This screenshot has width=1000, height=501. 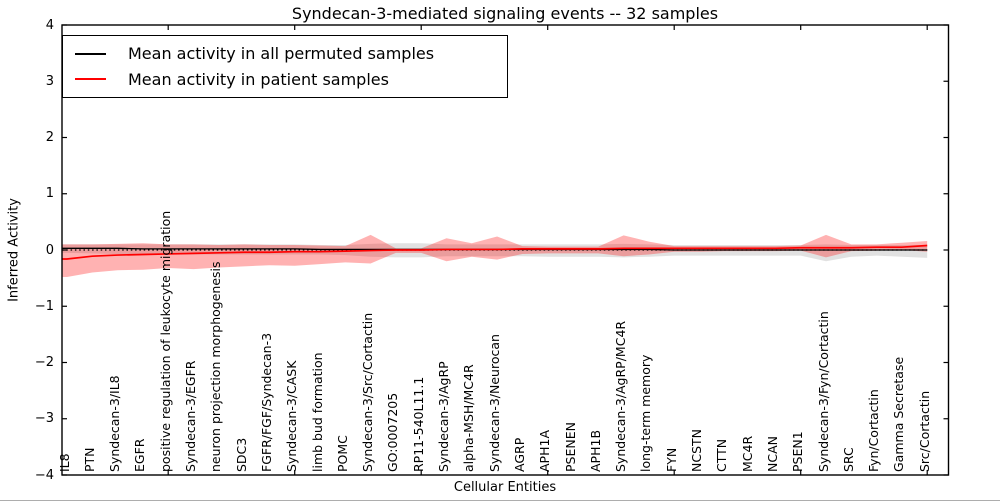 What do you see at coordinates (90, 79) in the screenshot?
I see `legend-line-patient-icon` at bounding box center [90, 79].